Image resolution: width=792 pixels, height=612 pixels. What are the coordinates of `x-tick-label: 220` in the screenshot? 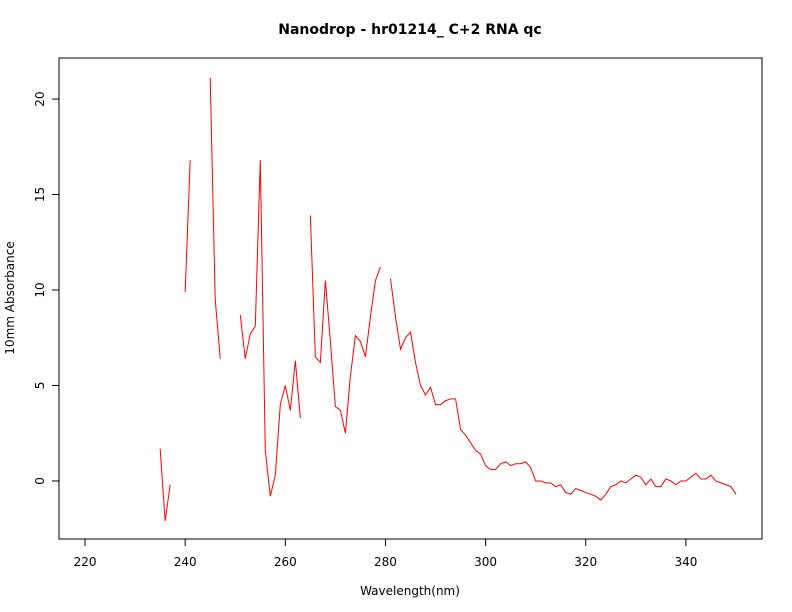 It's located at (85, 562).